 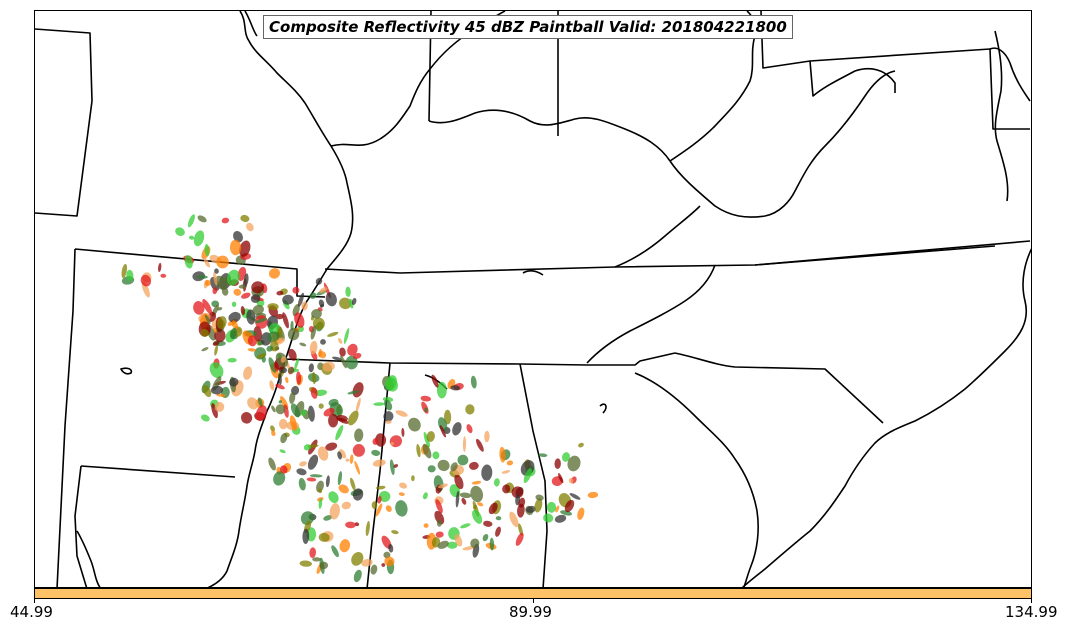 What do you see at coordinates (549, 135) in the screenshot?
I see `kentucky-north-border` at bounding box center [549, 135].